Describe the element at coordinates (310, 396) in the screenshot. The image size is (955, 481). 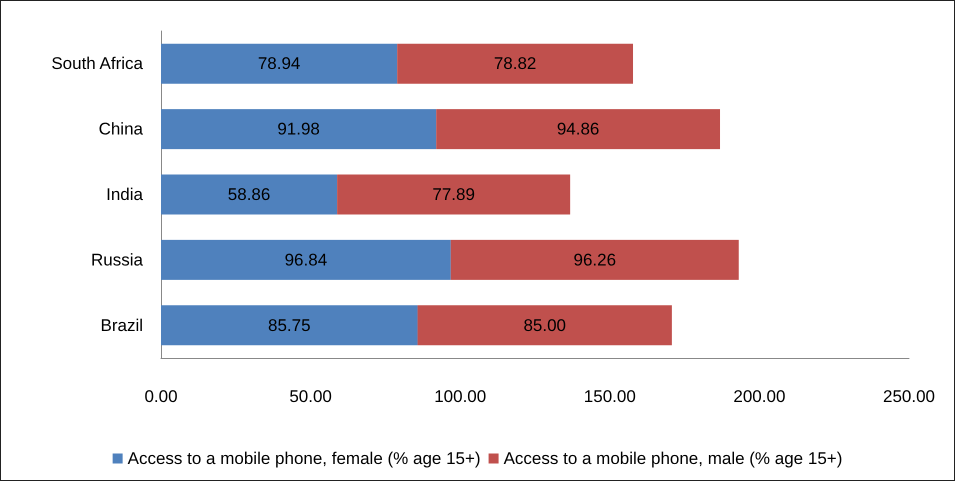
I see `x-tick-label: 50.00` at that location.